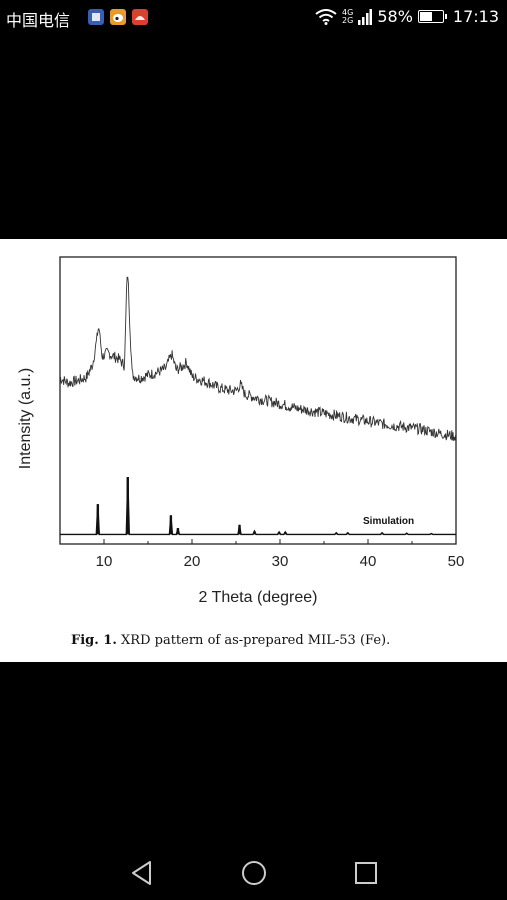 Image resolution: width=507 pixels, height=900 pixels. Describe the element at coordinates (348, 12) in the screenshot. I see `network-type-top: 4G` at that location.